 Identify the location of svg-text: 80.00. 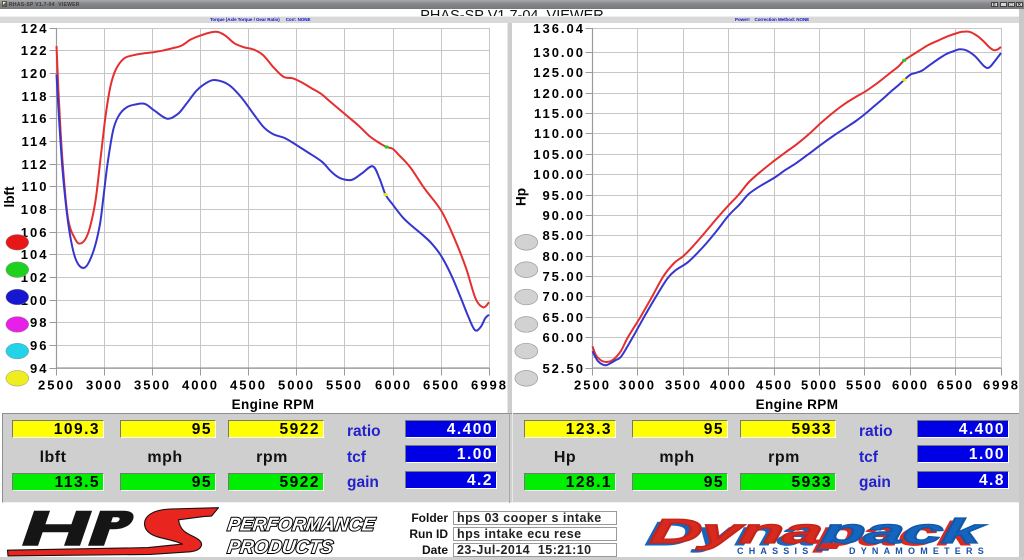
(563, 256).